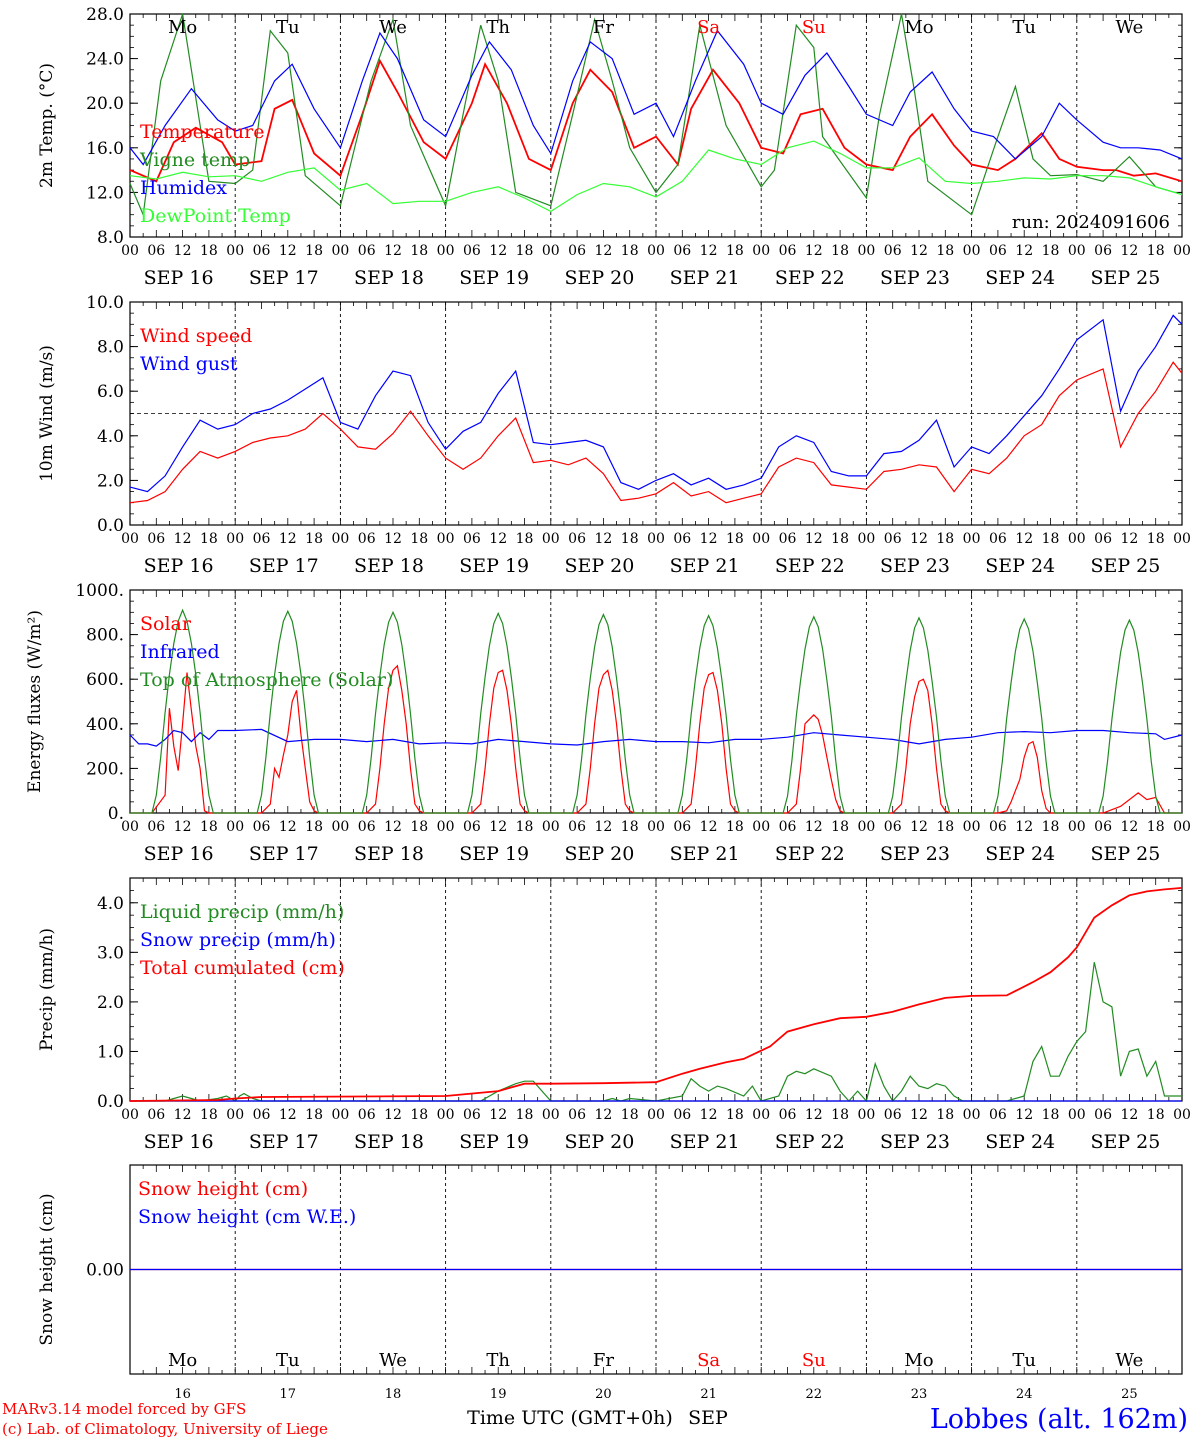  What do you see at coordinates (47, 413) in the screenshot?
I see `y-axis-label: 10m Wind (m/s)` at bounding box center [47, 413].